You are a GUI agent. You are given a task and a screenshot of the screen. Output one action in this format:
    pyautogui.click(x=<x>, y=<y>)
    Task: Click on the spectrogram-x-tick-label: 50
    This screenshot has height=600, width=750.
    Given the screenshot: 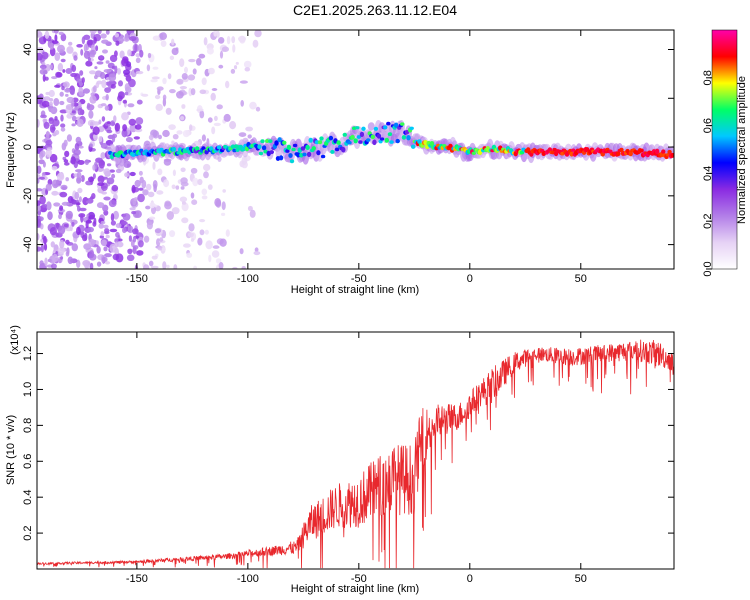 What is the action you would take?
    pyautogui.click(x=581, y=279)
    